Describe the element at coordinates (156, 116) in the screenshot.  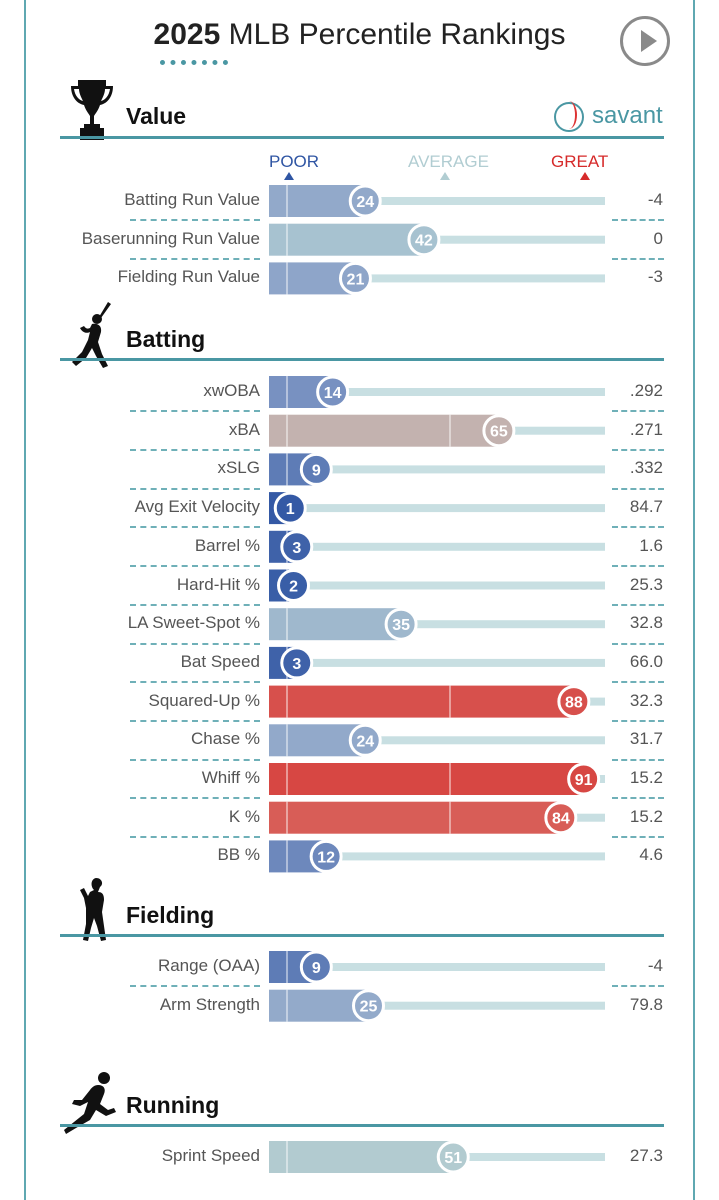
I see `section-title-value: Value` at that location.